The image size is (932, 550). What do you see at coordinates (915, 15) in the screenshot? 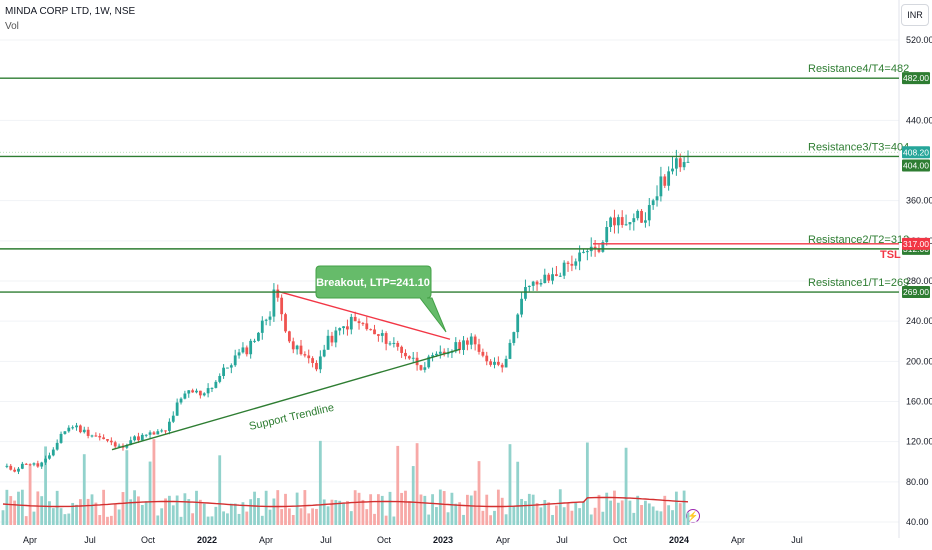
I see `currency-button: INR` at bounding box center [915, 15].